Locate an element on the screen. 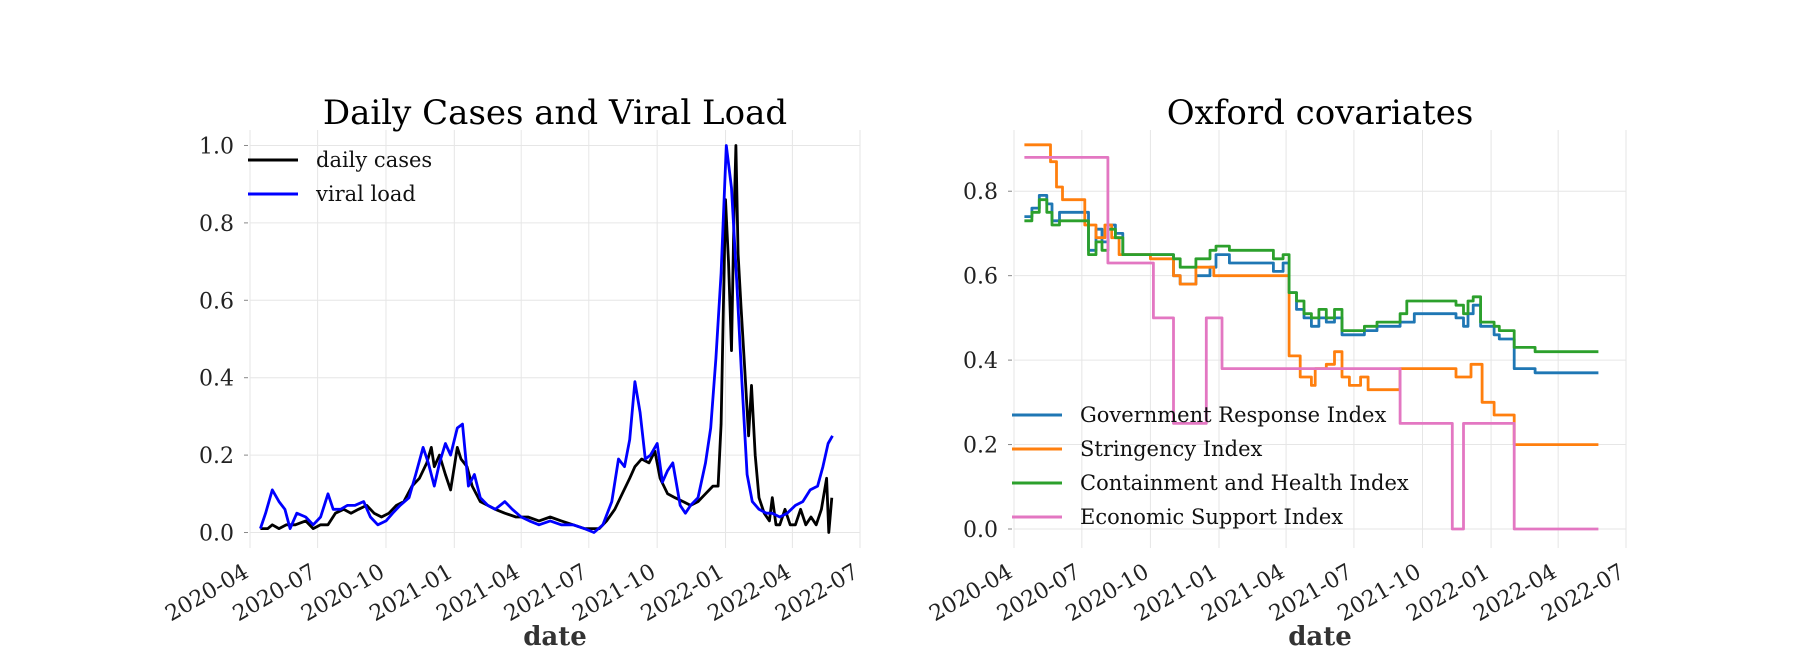 This screenshot has height=648, width=1800. series-line-government-response-index is located at coordinates (1311, 284).